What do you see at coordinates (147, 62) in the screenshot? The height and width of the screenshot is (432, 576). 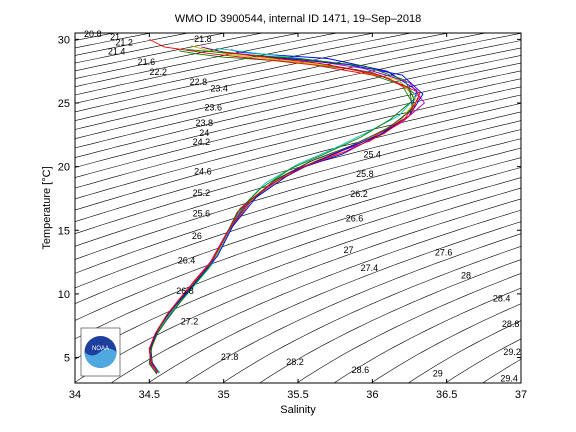 I see `density-contour-label: 21.6` at bounding box center [147, 62].